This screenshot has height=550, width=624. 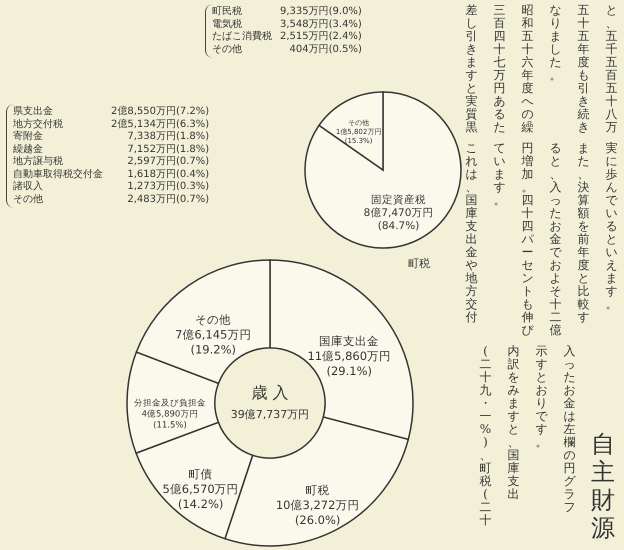 I want to click on text: 歳 入, so click(x=270, y=392).